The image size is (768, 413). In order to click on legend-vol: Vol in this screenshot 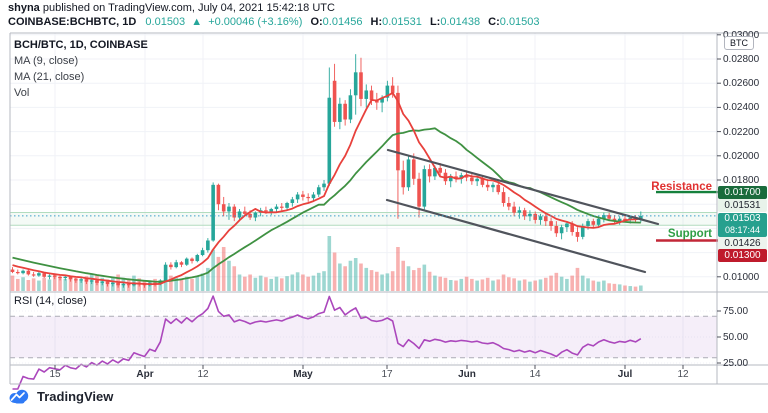, I will do `click(22, 93)`.